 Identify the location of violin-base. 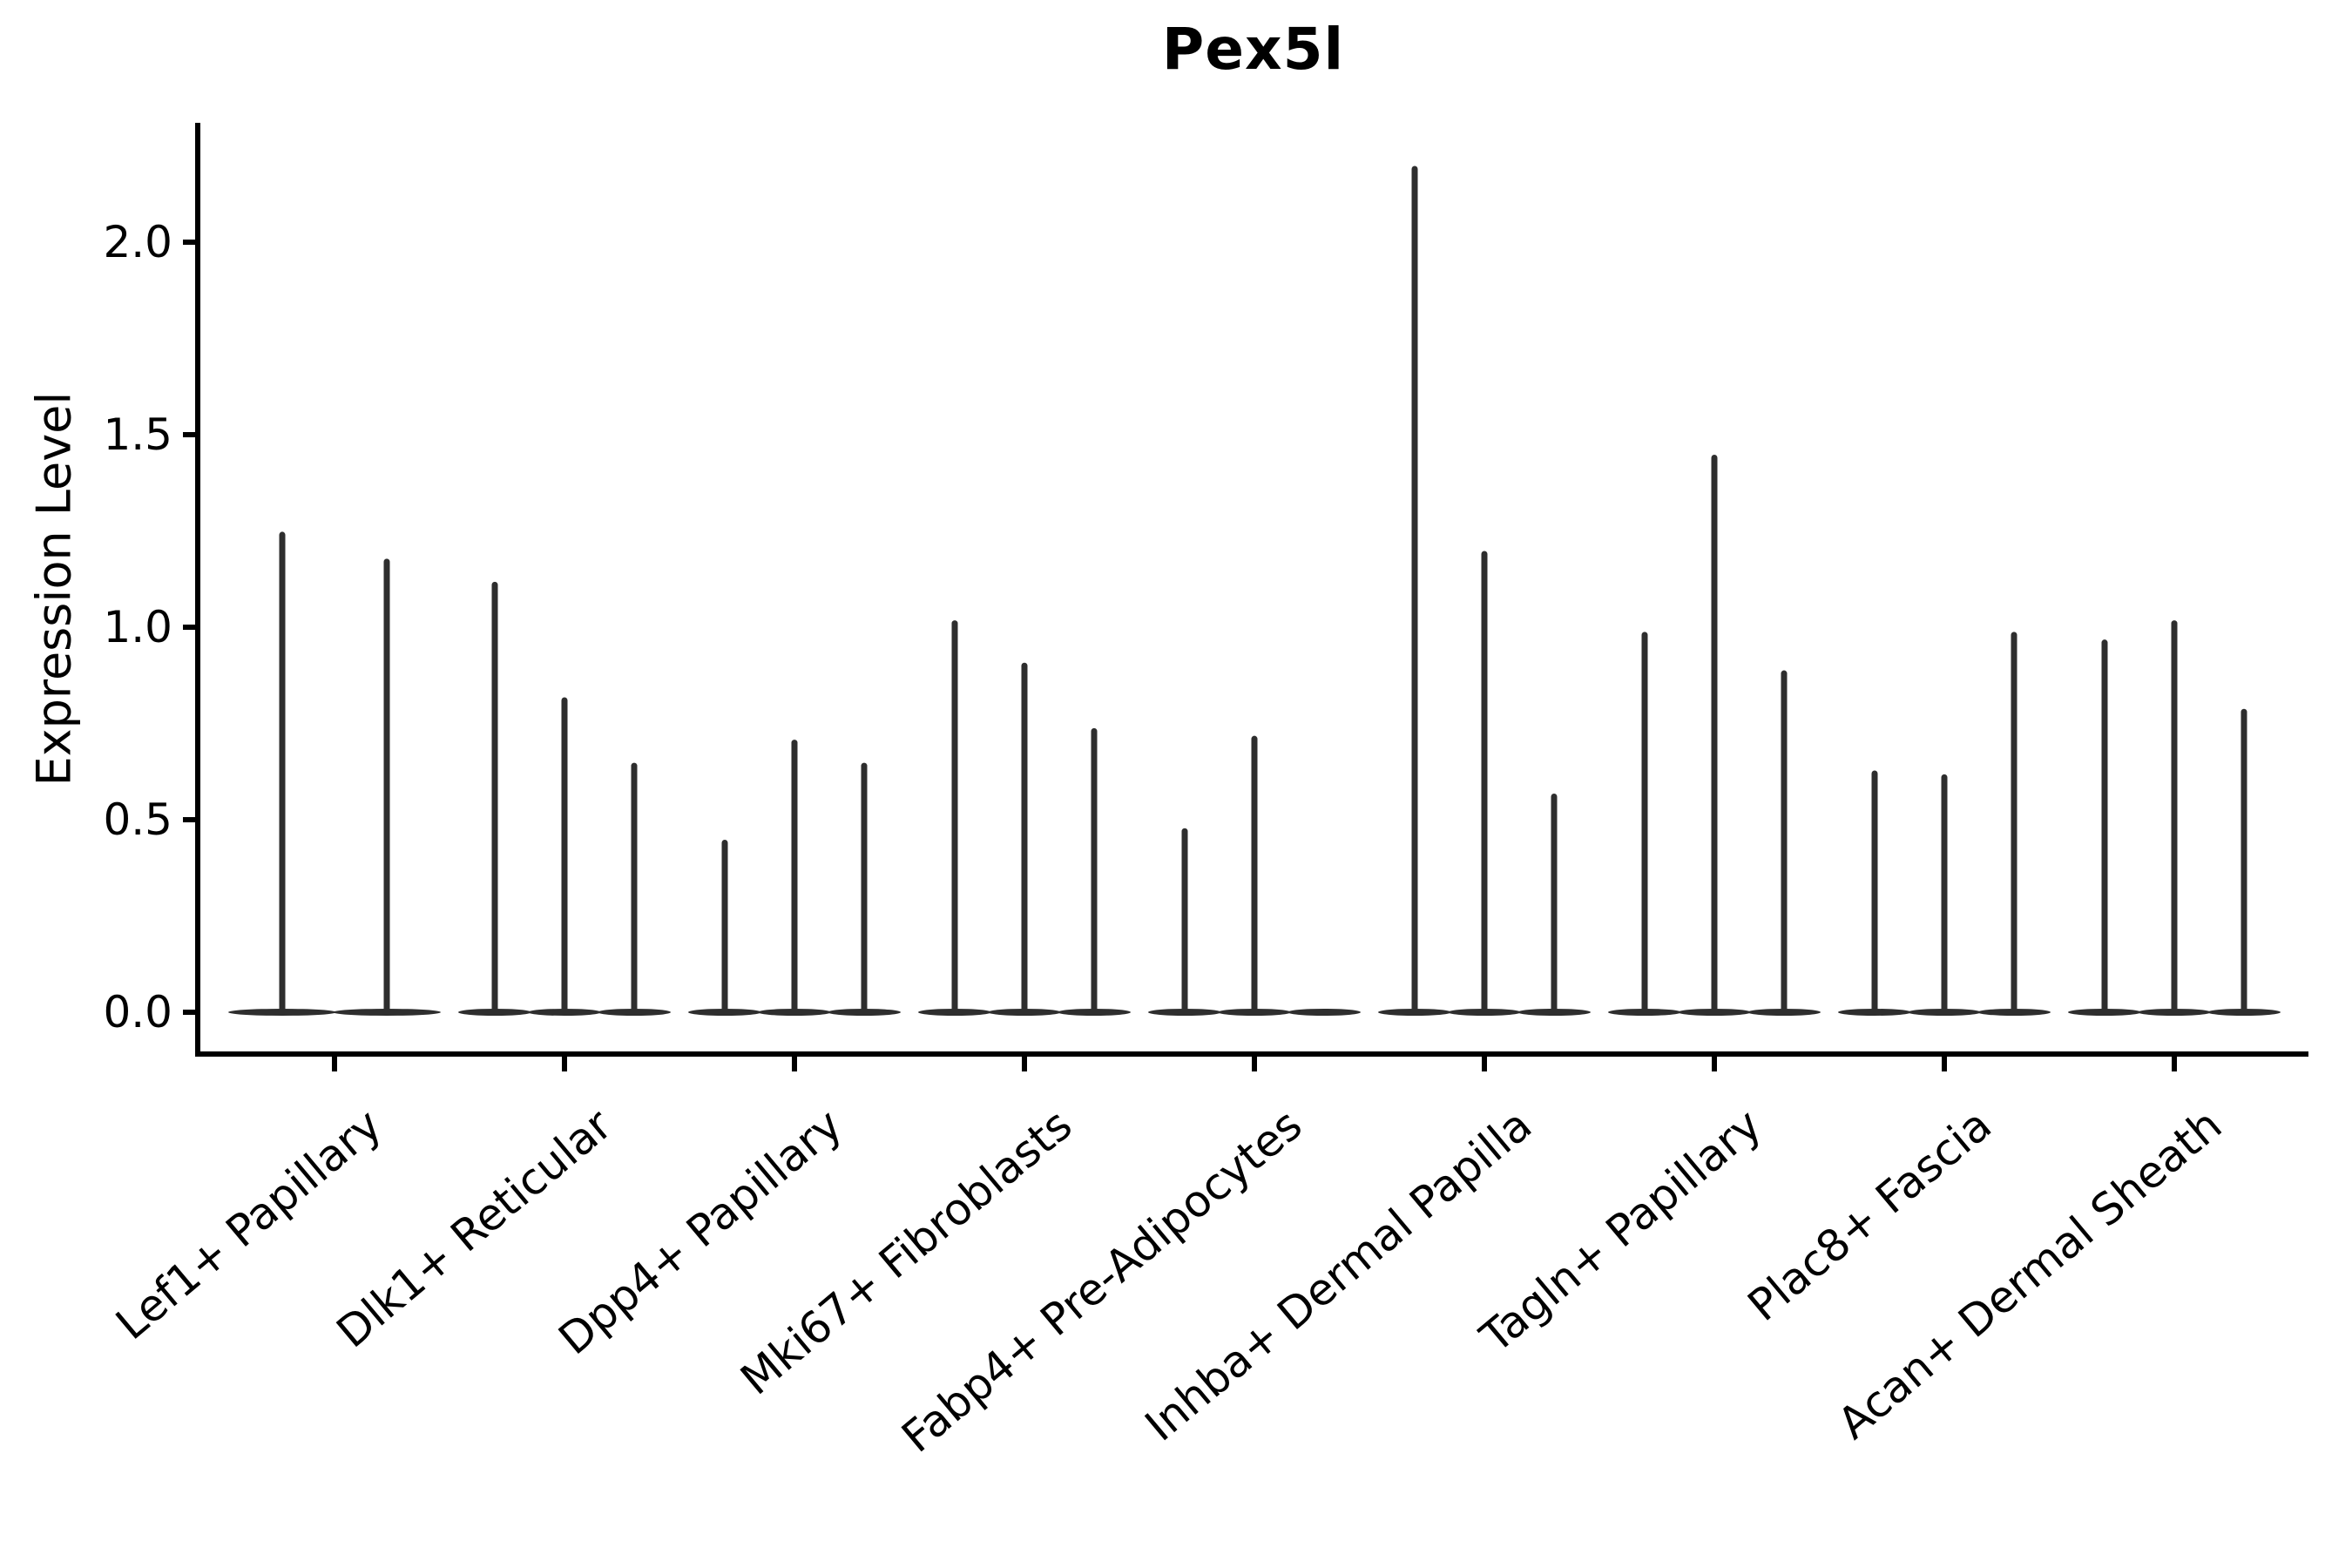
(1324, 1013).